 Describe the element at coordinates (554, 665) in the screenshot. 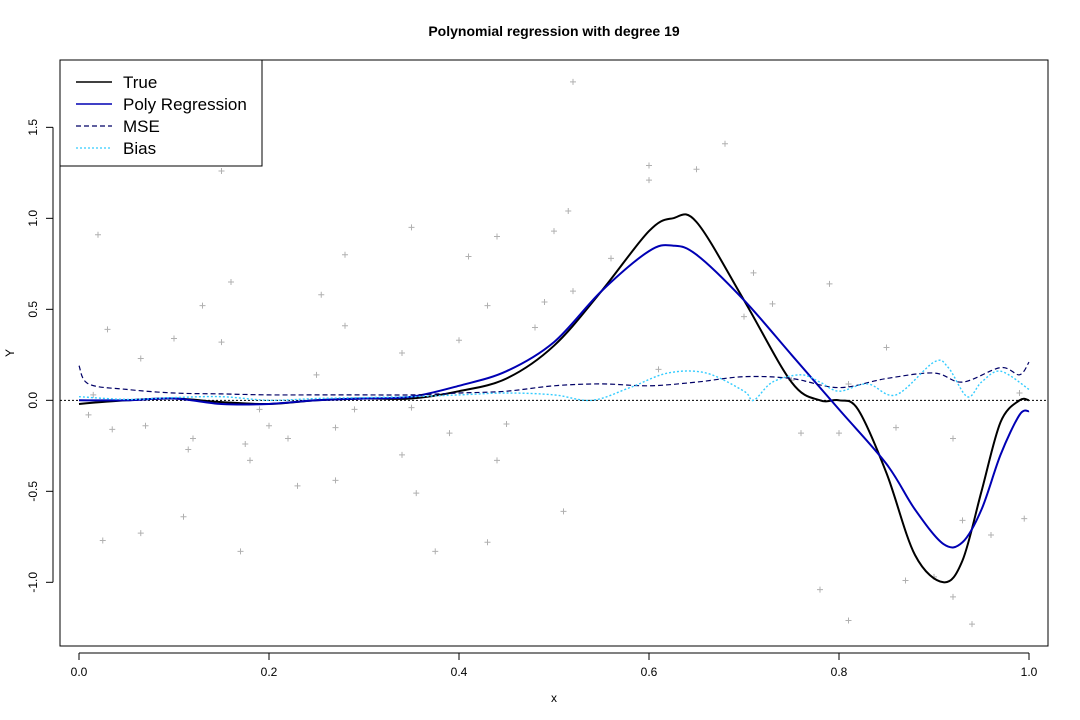

I see `x-axis: 0.0 0.2 0.4 0.6 0.8 1.0` at that location.